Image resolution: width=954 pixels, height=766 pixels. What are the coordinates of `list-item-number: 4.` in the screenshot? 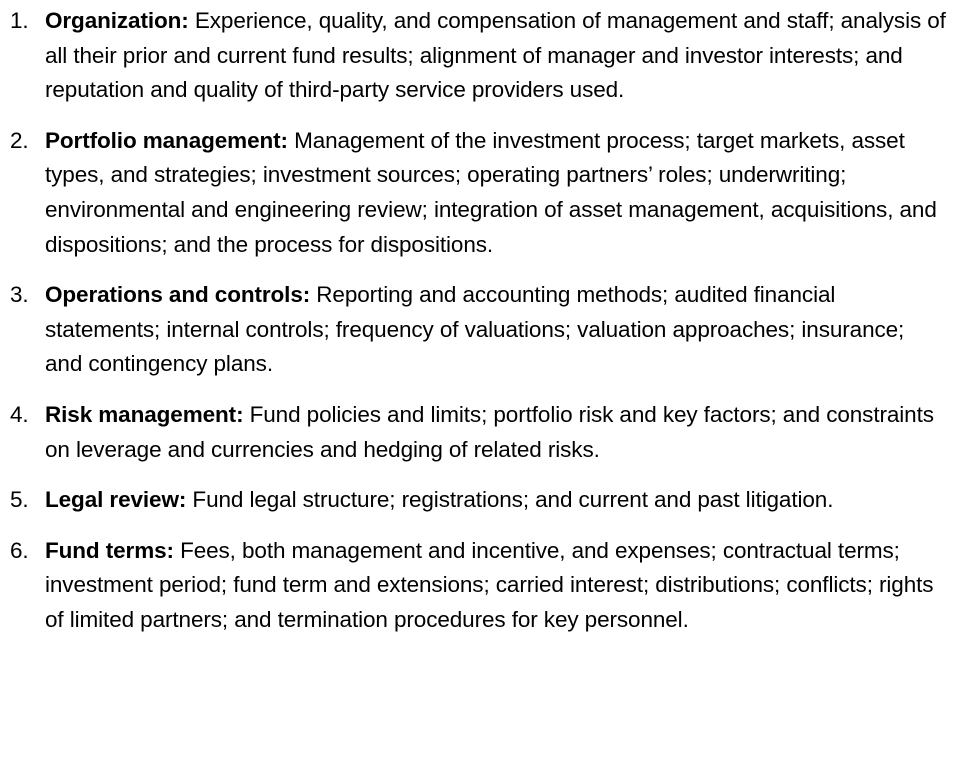 It's located at (19, 414).